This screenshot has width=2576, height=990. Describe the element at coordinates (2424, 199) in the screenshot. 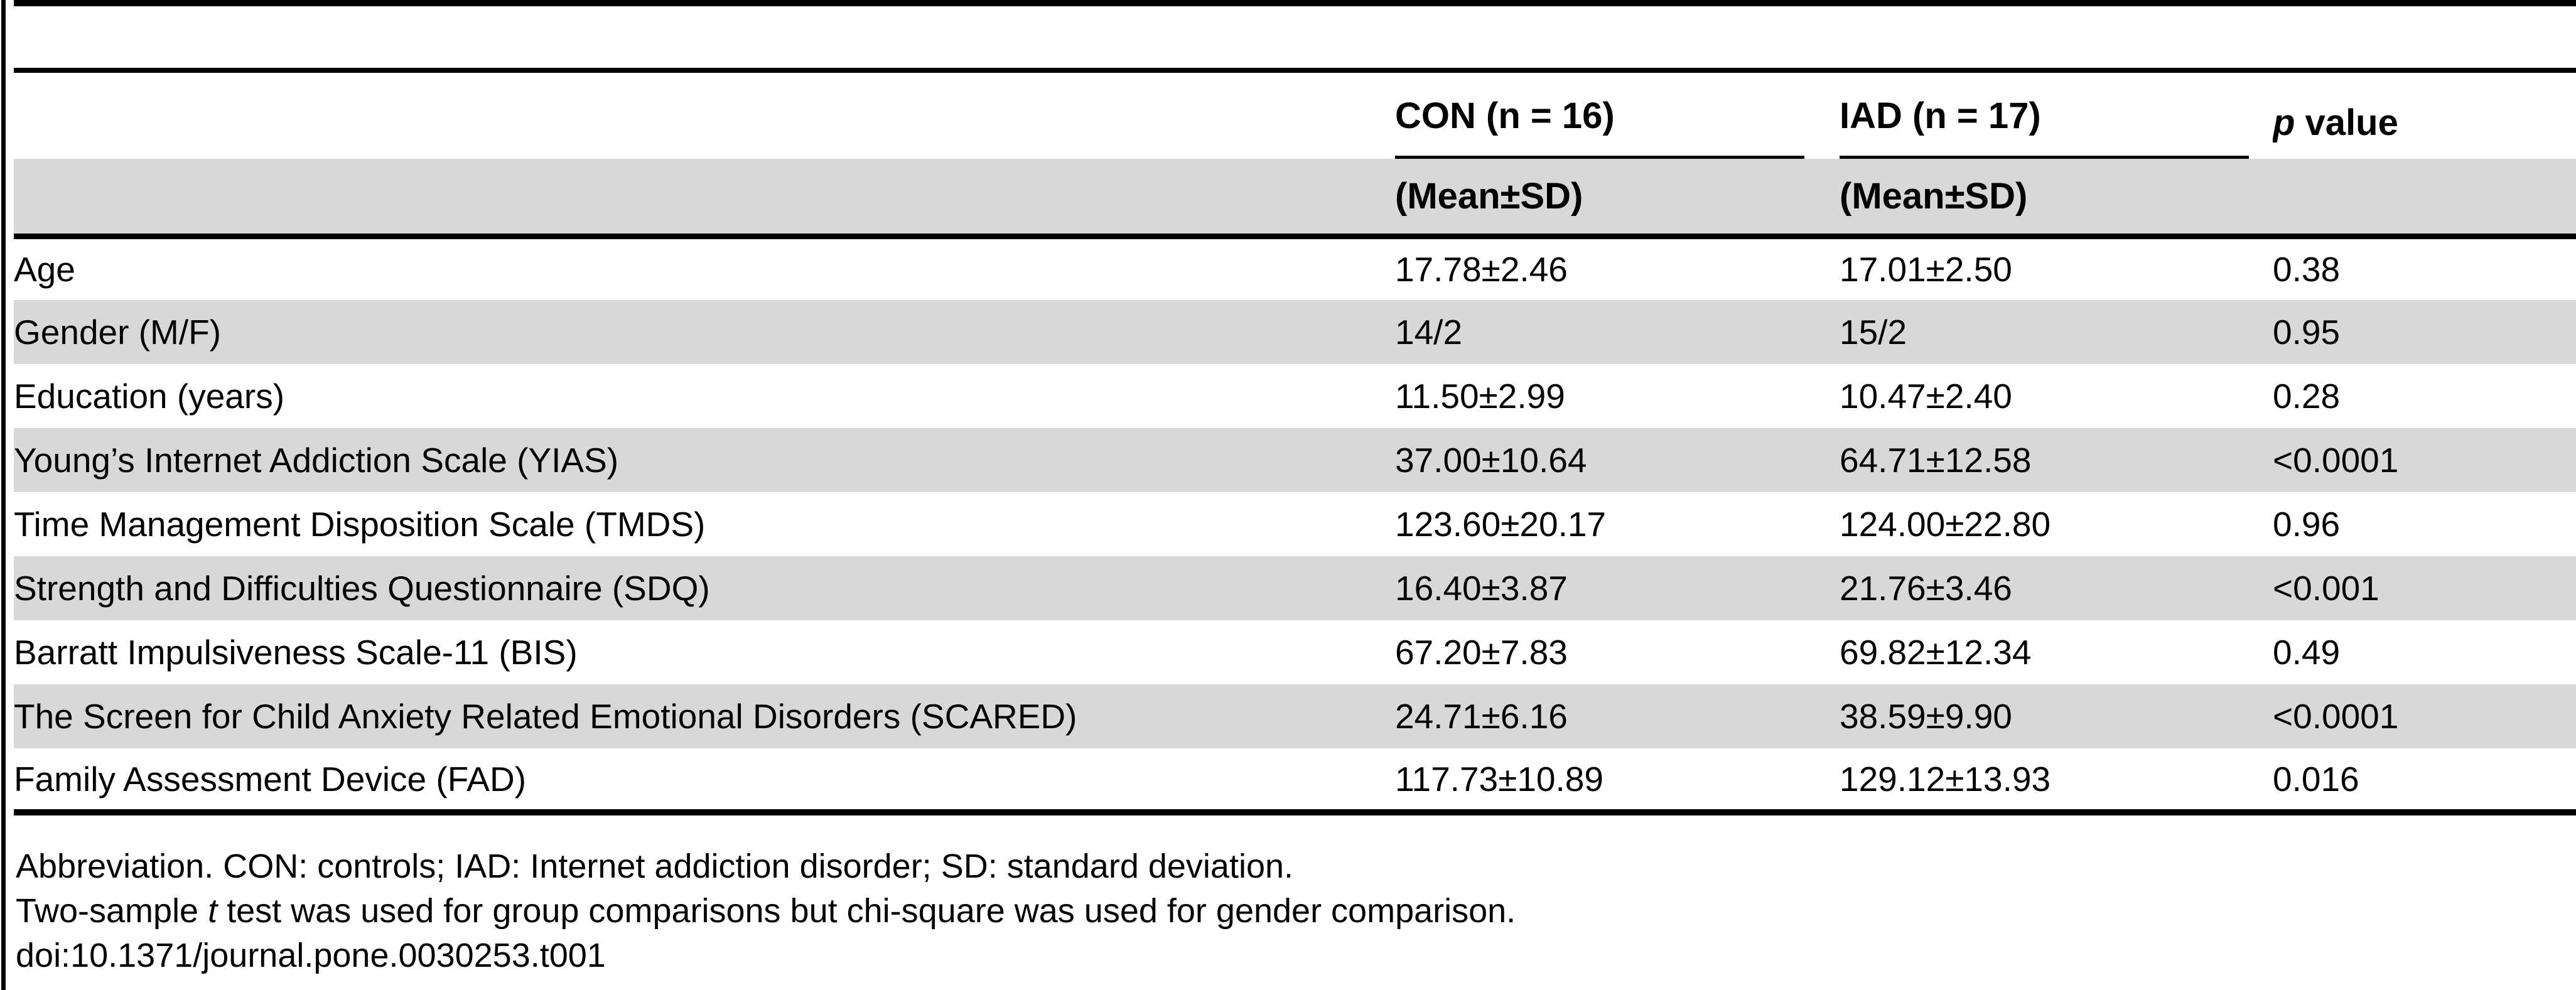

I see `empty-p-subheader-cell` at that location.